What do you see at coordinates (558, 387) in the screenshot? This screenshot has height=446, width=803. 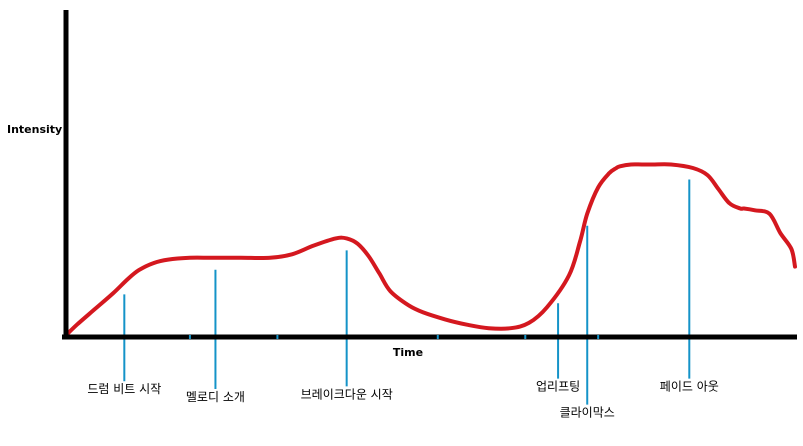 I see `event-label-3: 업리프팅` at bounding box center [558, 387].